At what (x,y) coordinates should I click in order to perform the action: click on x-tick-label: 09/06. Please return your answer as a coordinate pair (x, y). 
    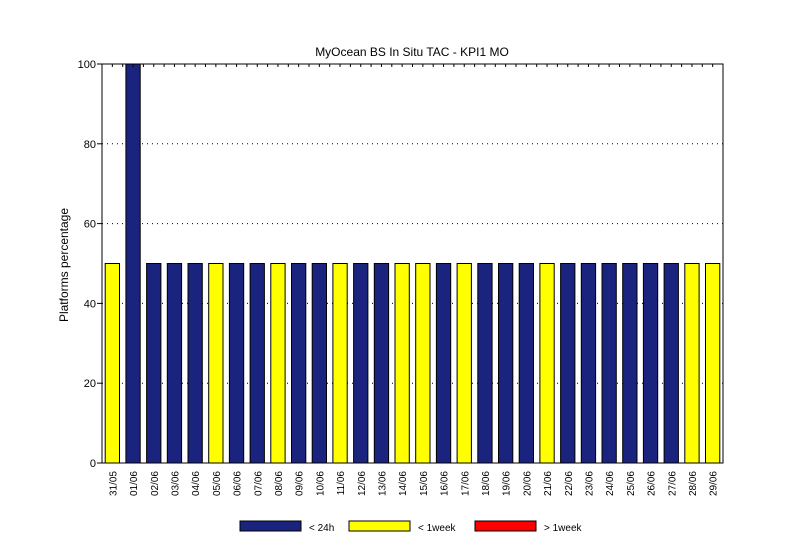
    Looking at the image, I should click on (300, 483).